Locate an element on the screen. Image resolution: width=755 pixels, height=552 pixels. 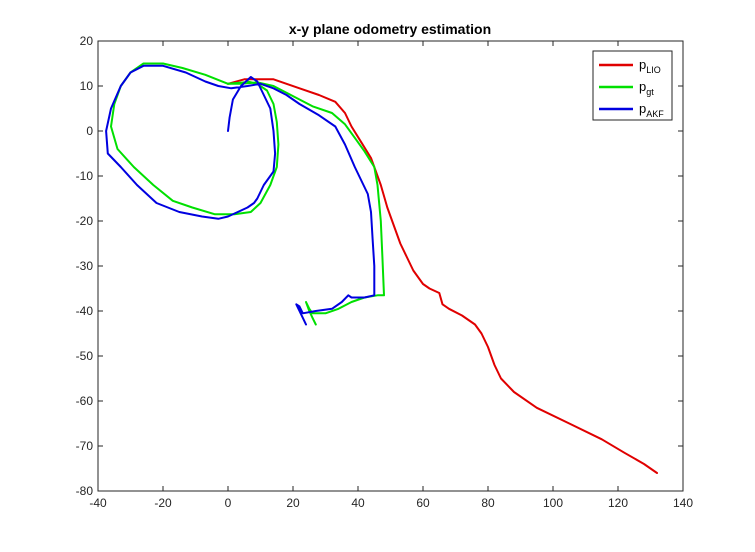
series-line-gt-loop is located at coordinates (195, 139).